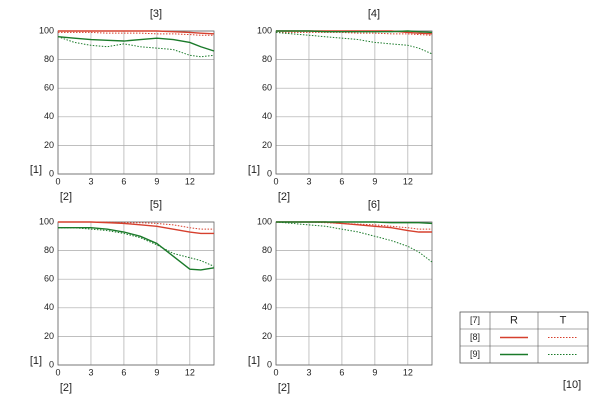 The image size is (600, 400). I want to click on legend-column: R, so click(514, 320).